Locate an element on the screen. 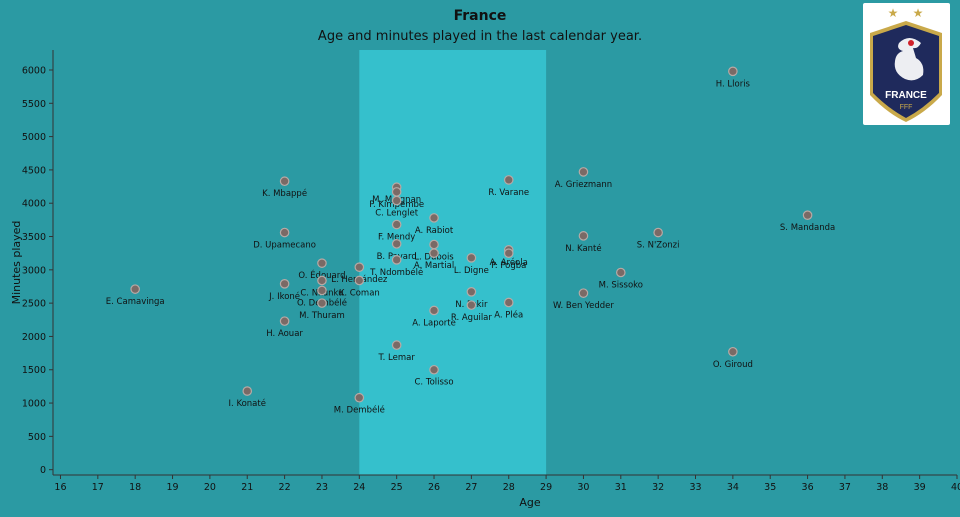 This screenshot has width=960, height=517. player-label: H. Aouar is located at coordinates (284, 334).